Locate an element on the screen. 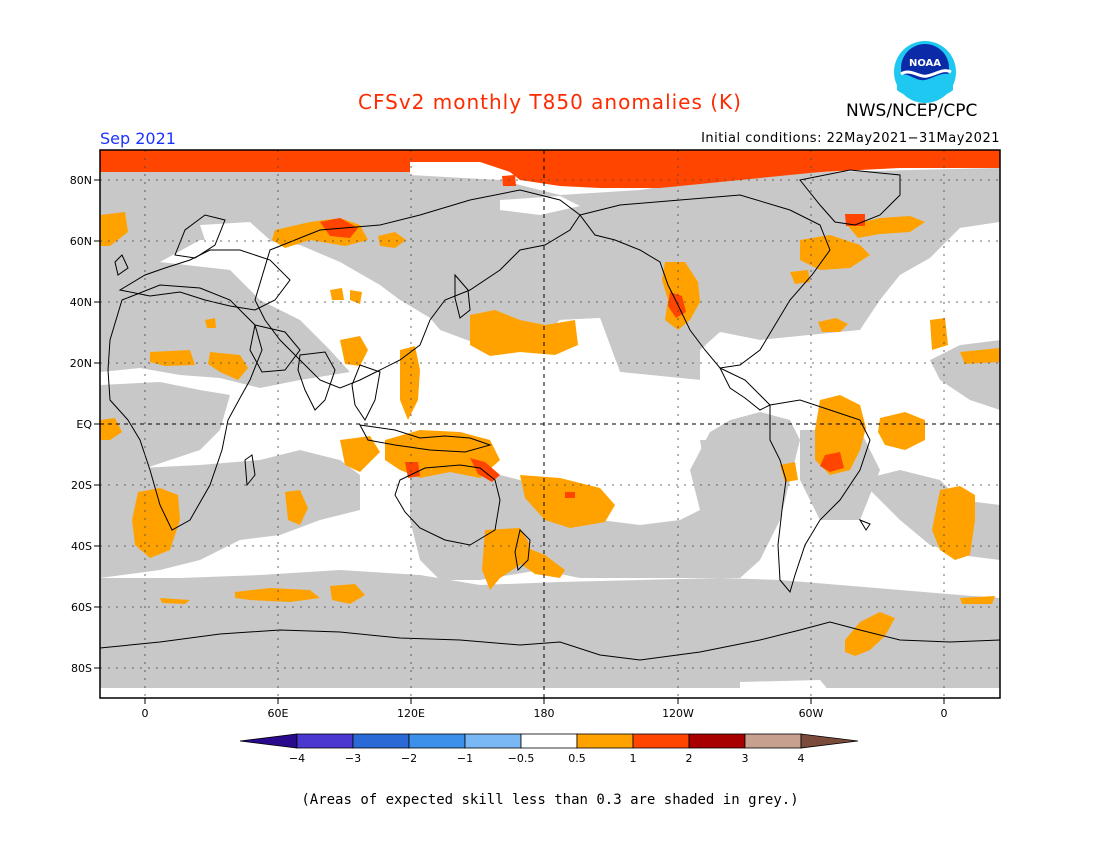 Image resolution: width=1100 pixels, height=850 pixels. lon-label: 120W is located at coordinates (678, 713).